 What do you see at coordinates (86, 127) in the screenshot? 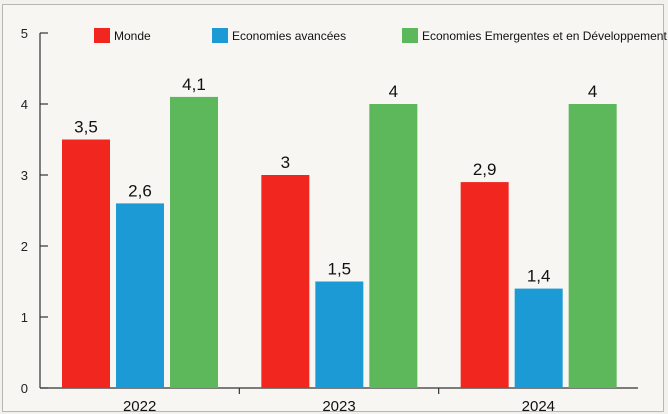
I see `data-label: 3,5` at bounding box center [86, 127].